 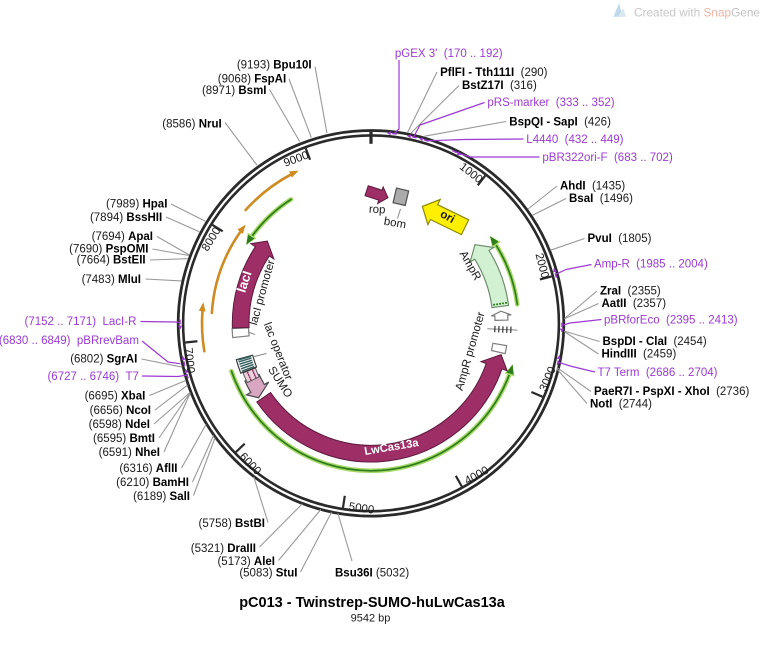 I want to click on svg-text: (6830 .. 6849) pBRrevBam, so click(x=69, y=341).